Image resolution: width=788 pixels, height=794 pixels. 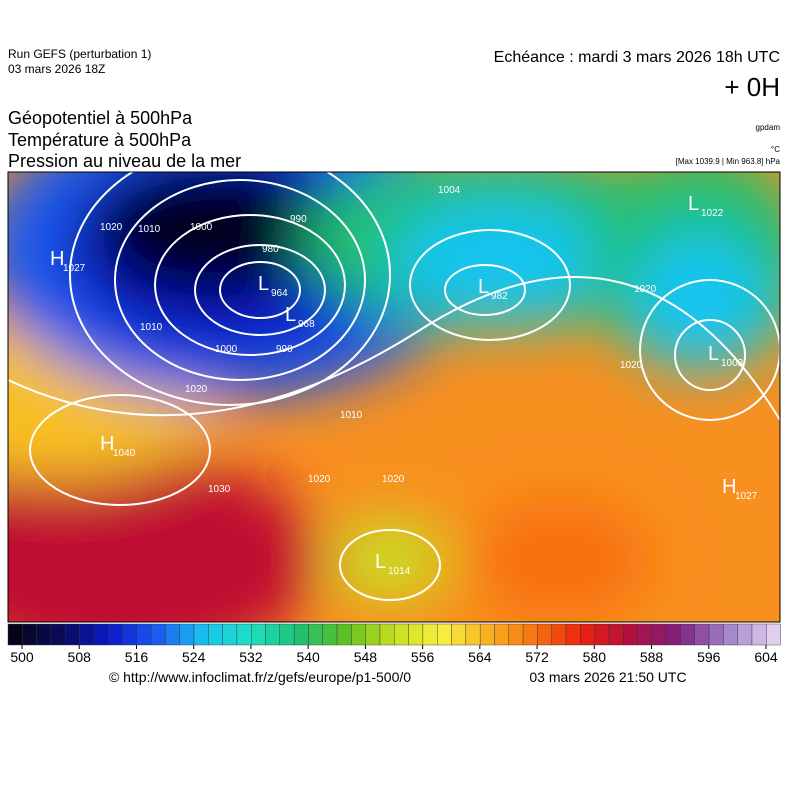 I want to click on isobar-label: 980, so click(x=270, y=249).